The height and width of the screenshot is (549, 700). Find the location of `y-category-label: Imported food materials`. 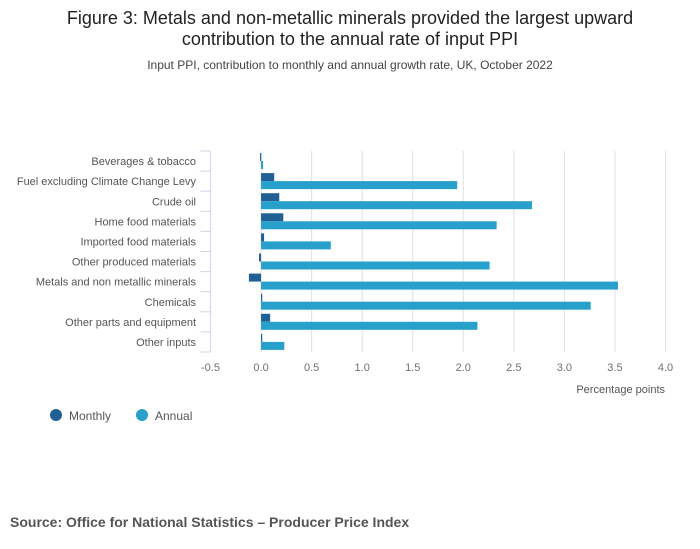

y-category-label: Imported food materials is located at coordinates (138, 242).